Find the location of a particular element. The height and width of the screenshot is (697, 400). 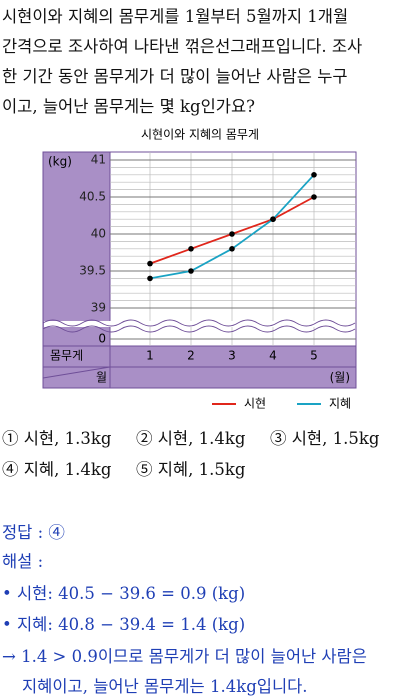

x-tick-label: 5 is located at coordinates (314, 356).